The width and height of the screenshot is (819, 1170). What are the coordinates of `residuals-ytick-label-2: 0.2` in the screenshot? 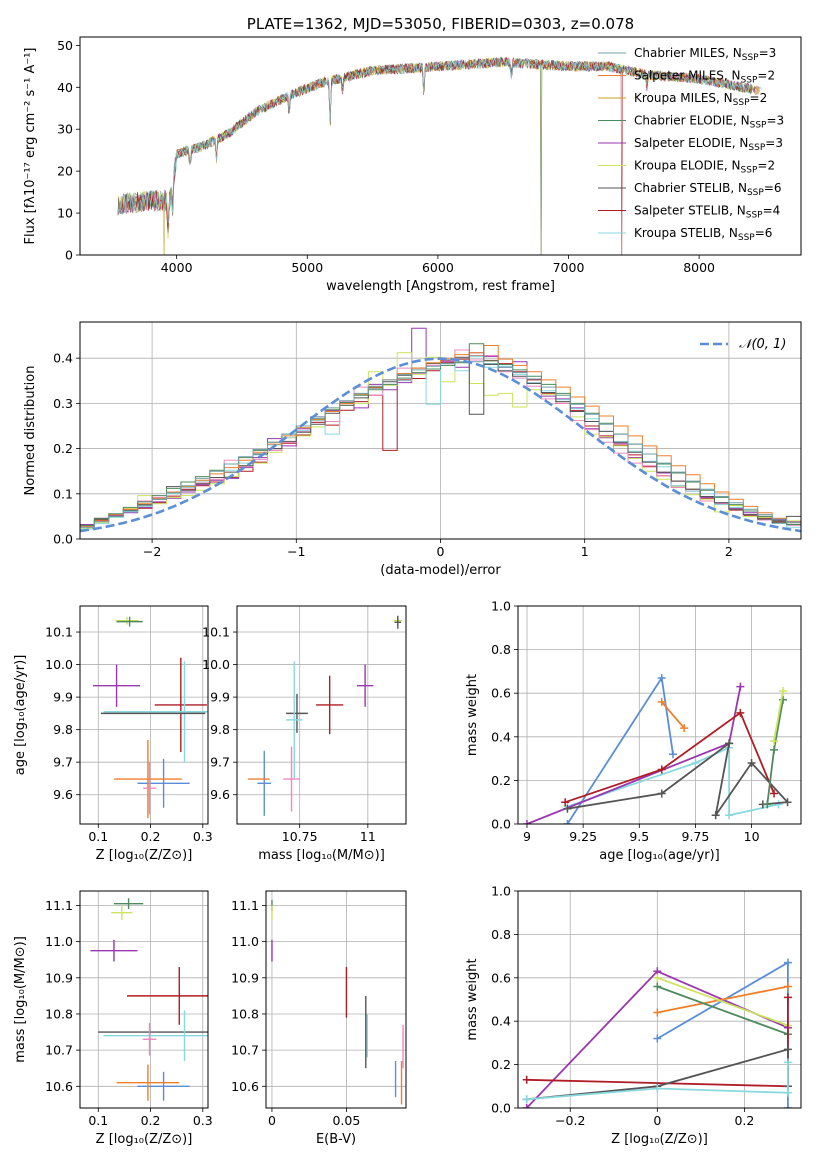 It's located at (63, 448).